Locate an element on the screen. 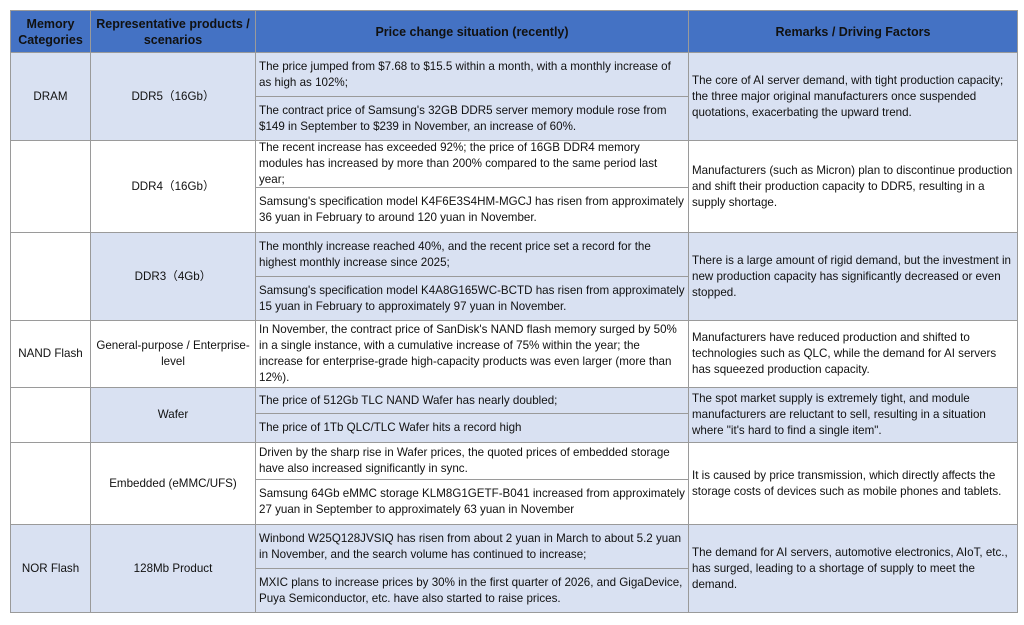 This screenshot has height=625, width=1024. product-cell: Embedded (eMMC/UFS) is located at coordinates (173, 483).